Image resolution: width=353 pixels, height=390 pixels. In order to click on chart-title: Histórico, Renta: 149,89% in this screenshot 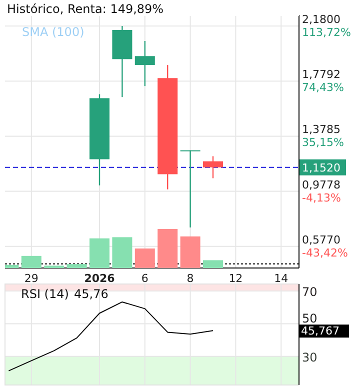, I will do `click(85, 9)`.